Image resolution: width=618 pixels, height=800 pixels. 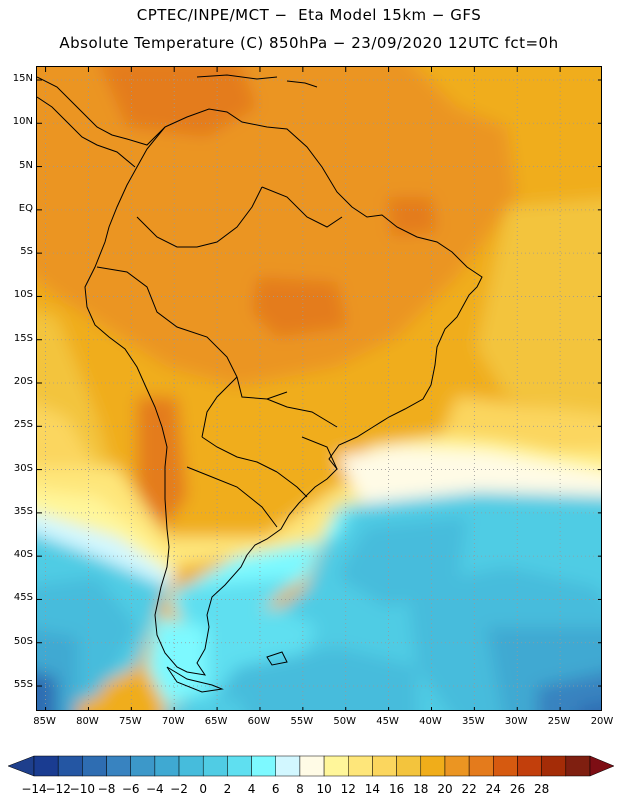 What do you see at coordinates (275, 789) in the screenshot?
I see `colorbar-tick-label: 6` at bounding box center [275, 789].